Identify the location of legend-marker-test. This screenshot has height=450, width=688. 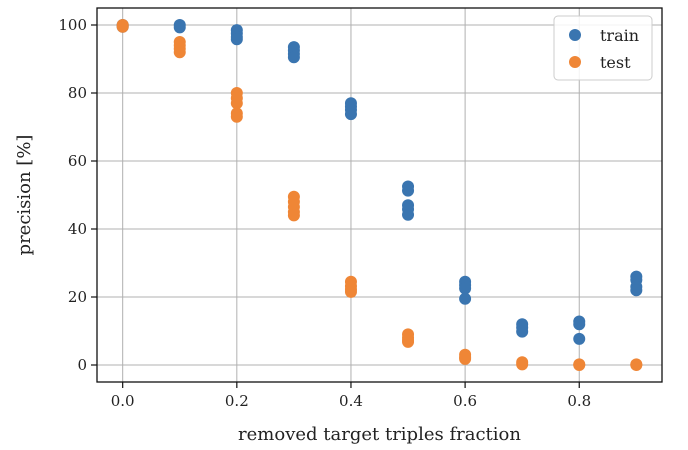
(575, 62).